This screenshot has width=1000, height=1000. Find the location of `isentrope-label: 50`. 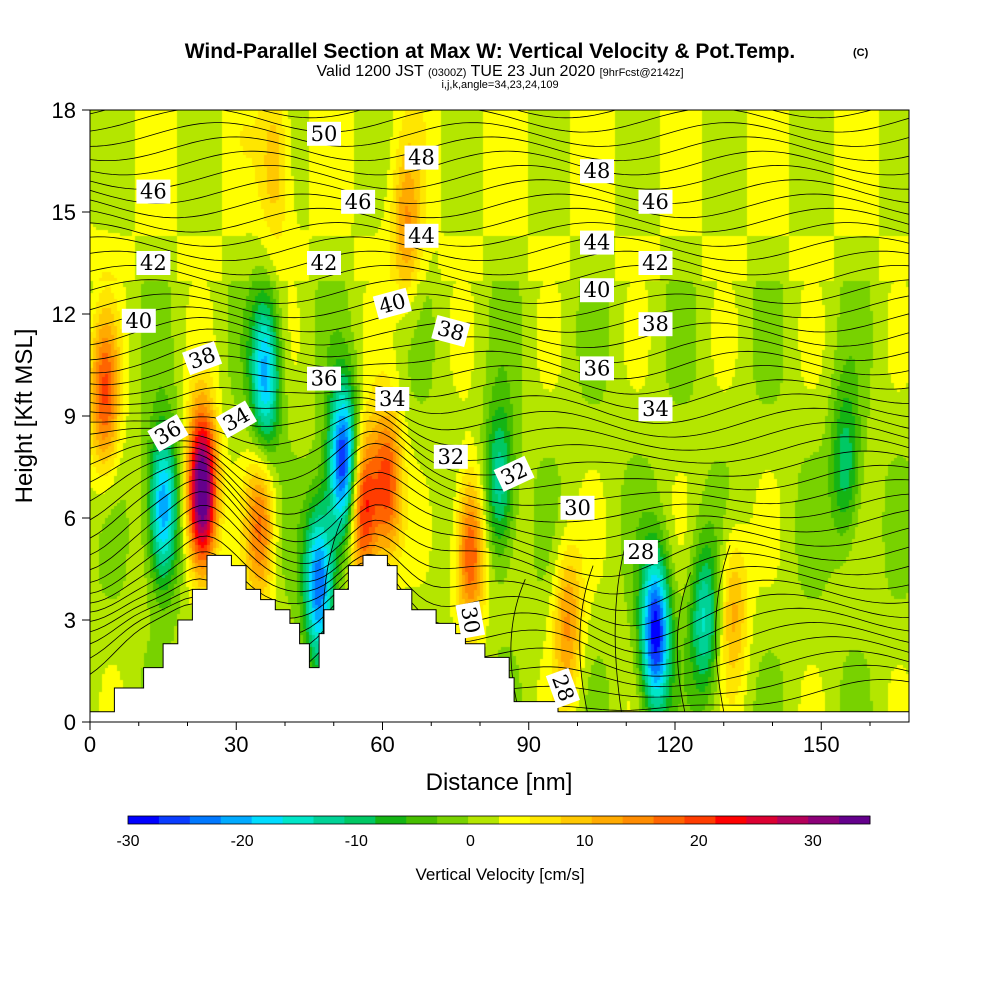

isentrope-label: 50 is located at coordinates (324, 133).